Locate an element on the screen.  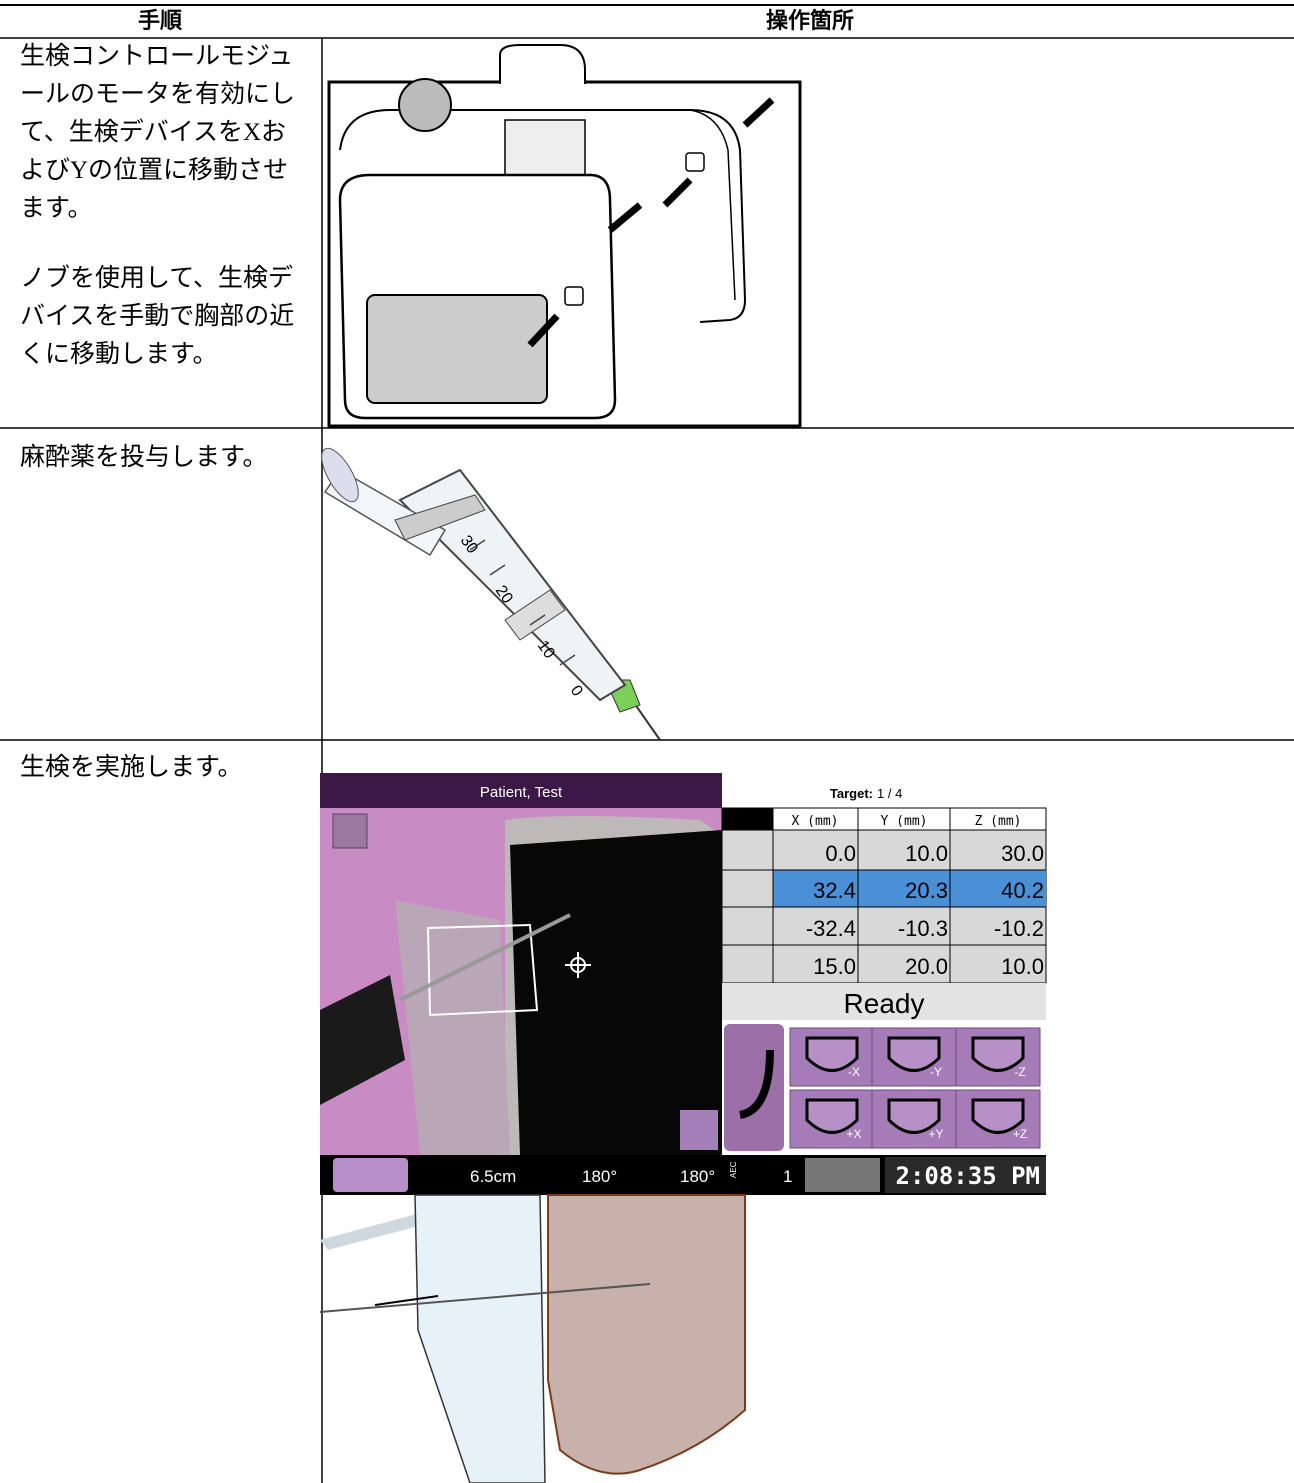
coordinate: -10.2 is located at coordinates (1019, 928).